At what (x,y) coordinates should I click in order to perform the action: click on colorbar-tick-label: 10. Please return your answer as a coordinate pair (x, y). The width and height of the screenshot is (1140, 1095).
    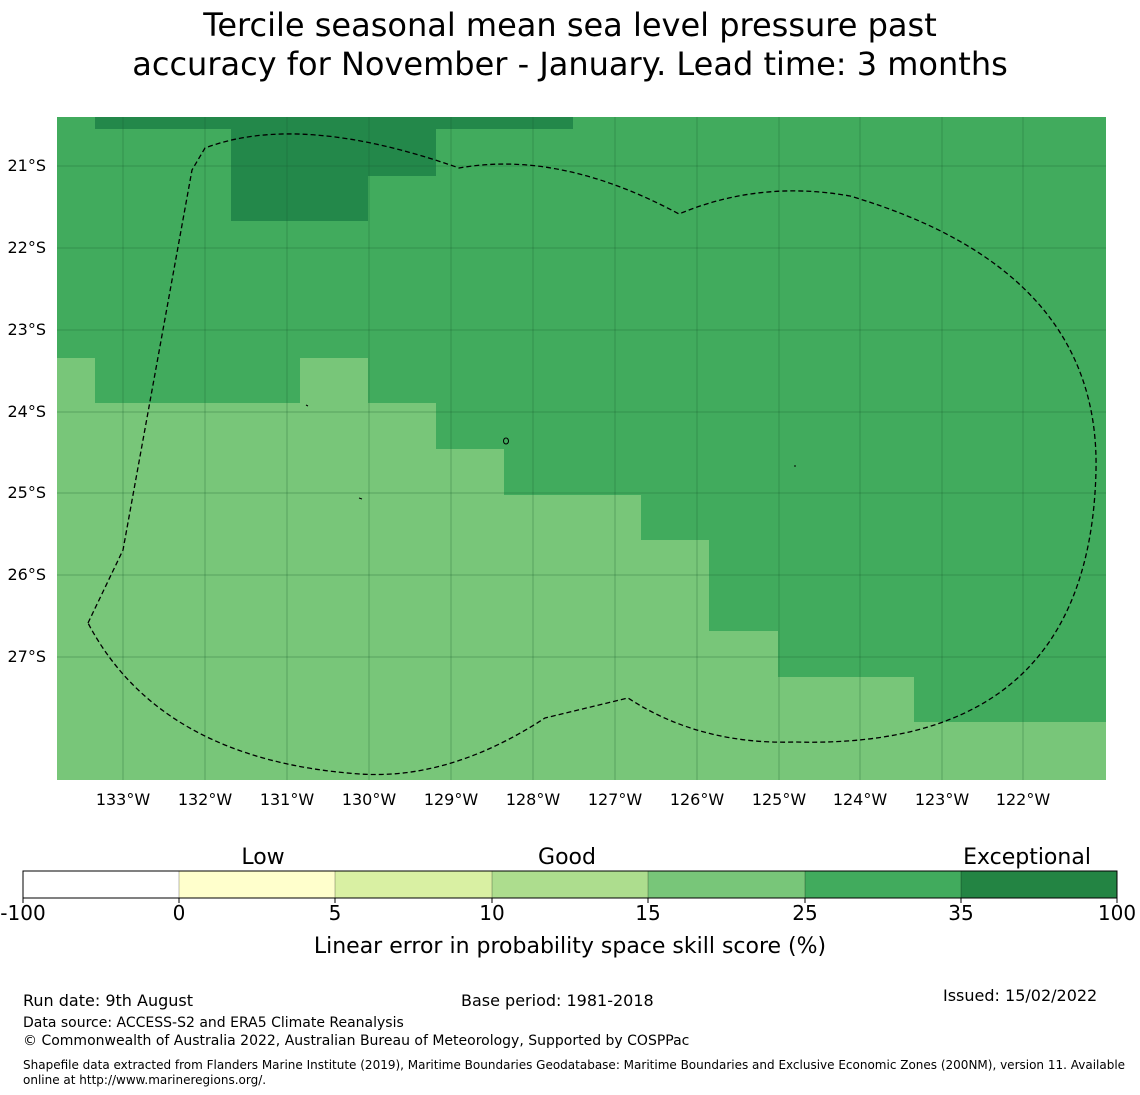
    Looking at the image, I should click on (491, 913).